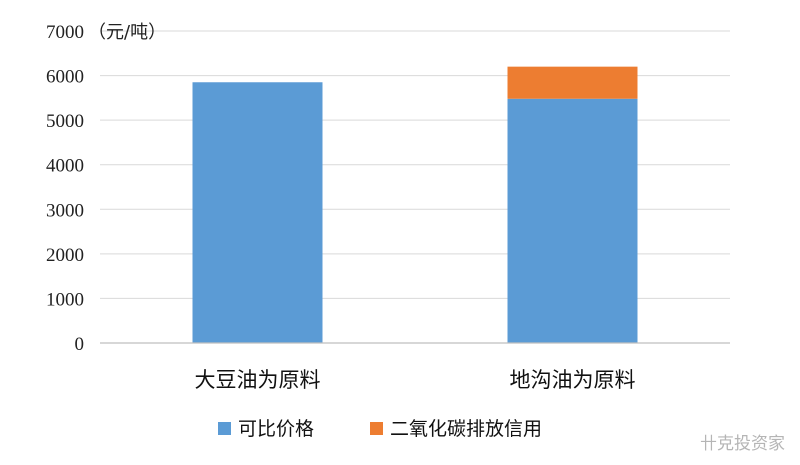 The image size is (800, 465). Describe the element at coordinates (65, 188) in the screenshot. I see `y-axis-tick-labels: 0 1000 2000 3000 4000 5000 6000 7000` at that location.